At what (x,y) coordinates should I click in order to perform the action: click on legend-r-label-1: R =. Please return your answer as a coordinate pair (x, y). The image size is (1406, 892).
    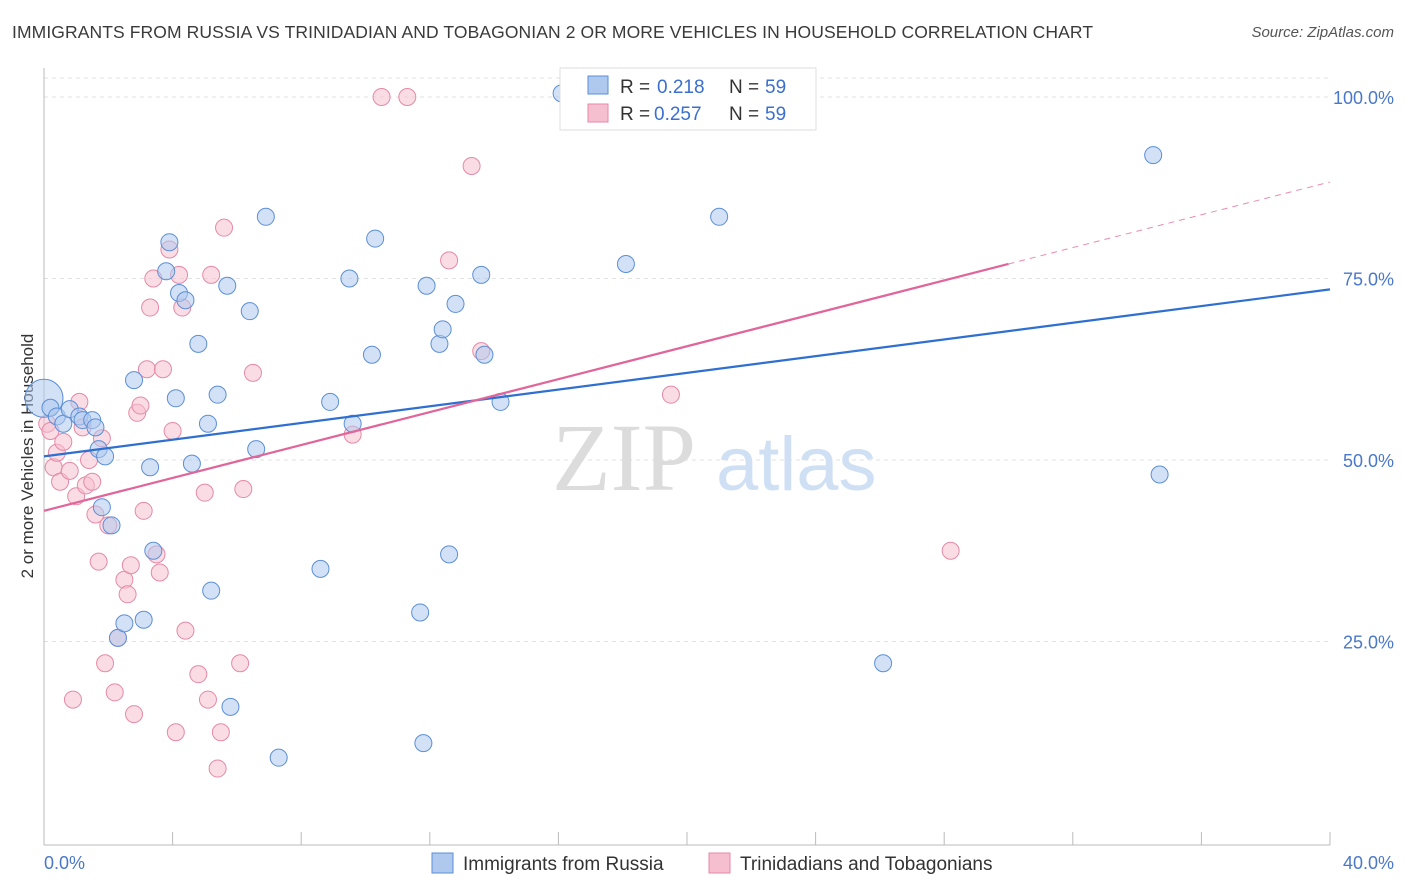
    Looking at the image, I should click on (635, 87).